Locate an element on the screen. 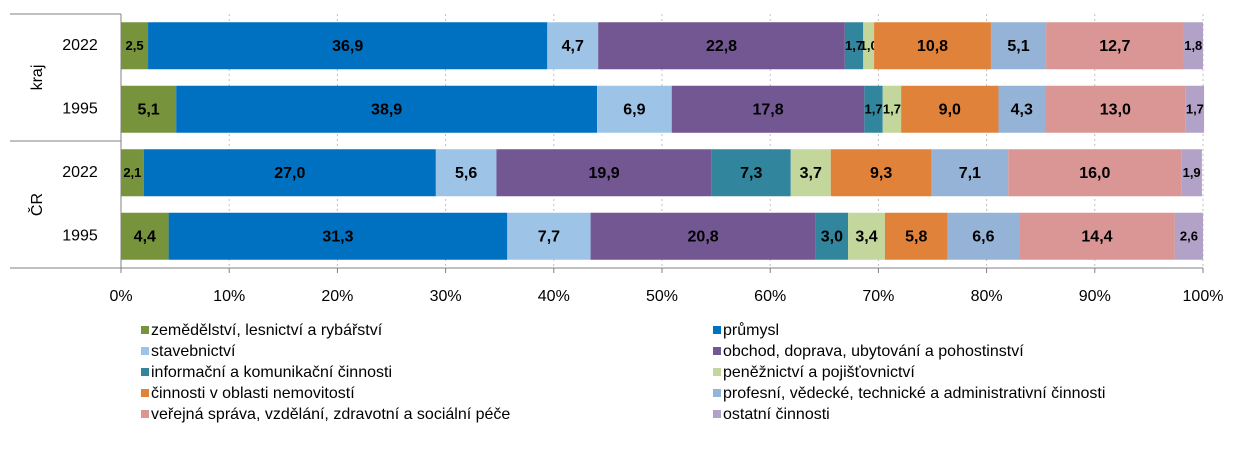 This screenshot has height=458, width=1233. value-label: 9,0 is located at coordinates (950, 109).